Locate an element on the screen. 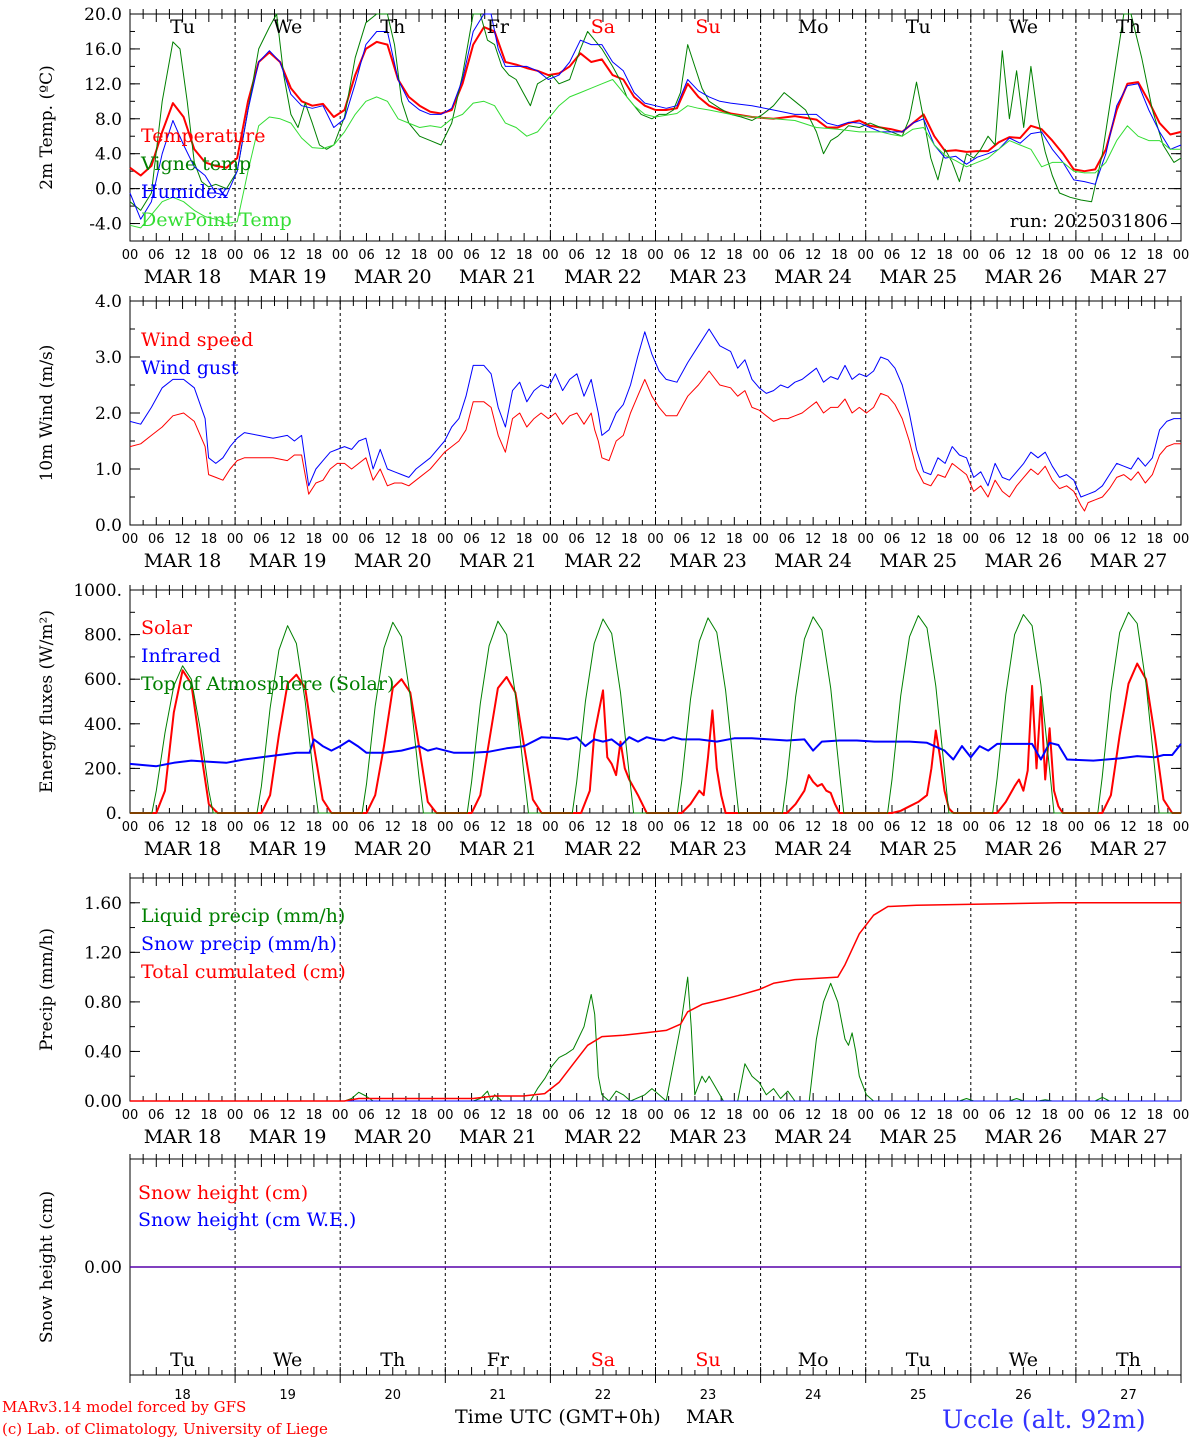 This screenshot has height=1440, width=1194. date-label: MAR 26 is located at coordinates (1023, 849).